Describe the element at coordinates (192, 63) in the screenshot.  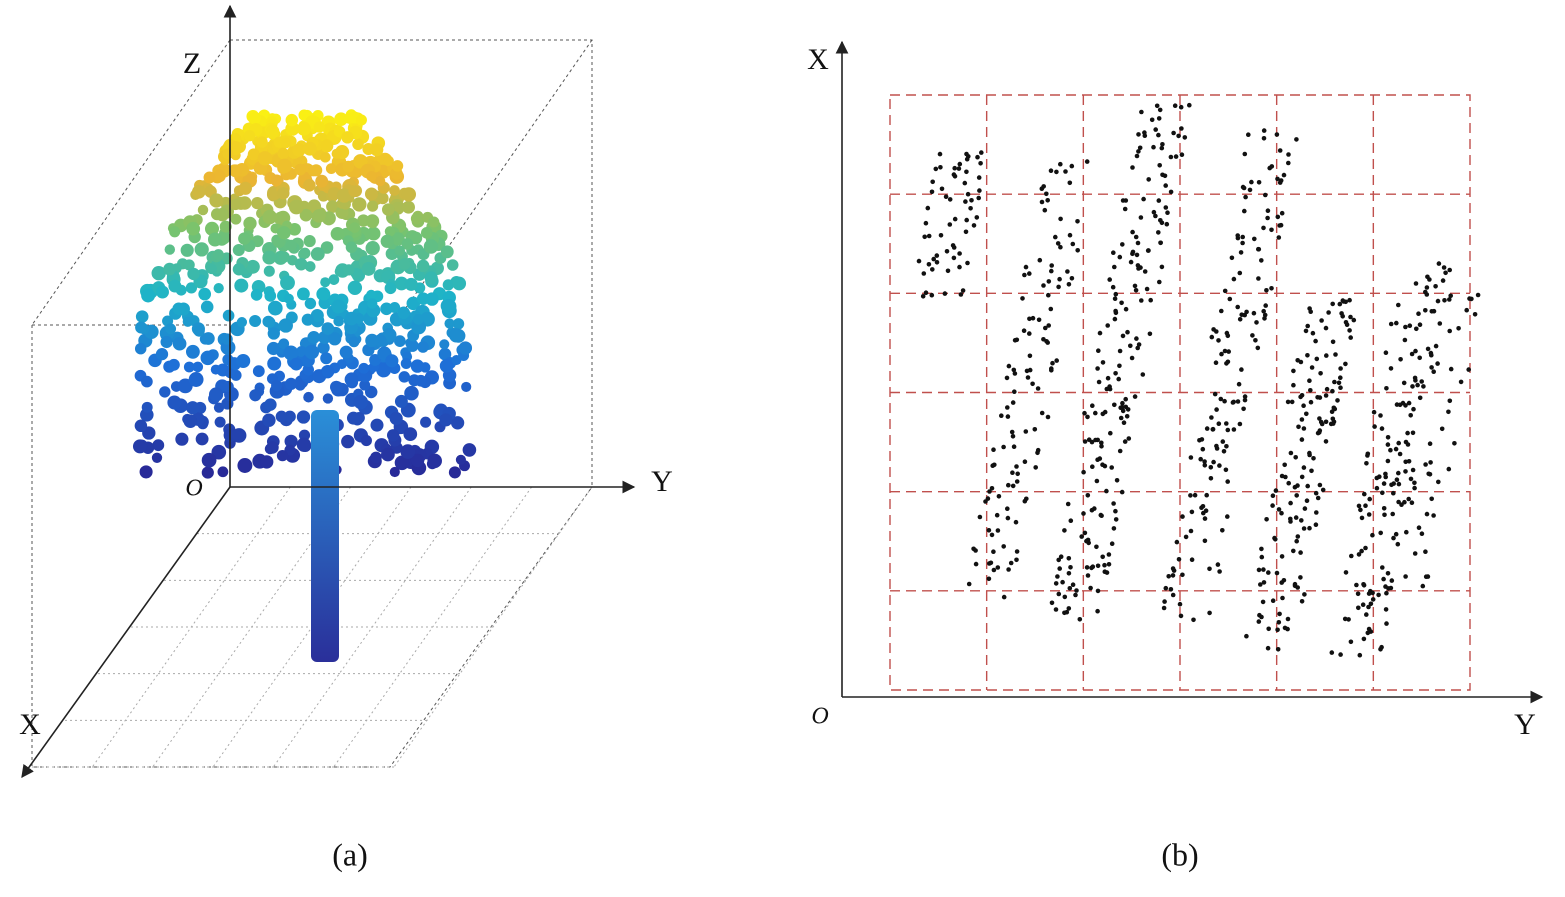
I see `axis-label: Z` at that location.